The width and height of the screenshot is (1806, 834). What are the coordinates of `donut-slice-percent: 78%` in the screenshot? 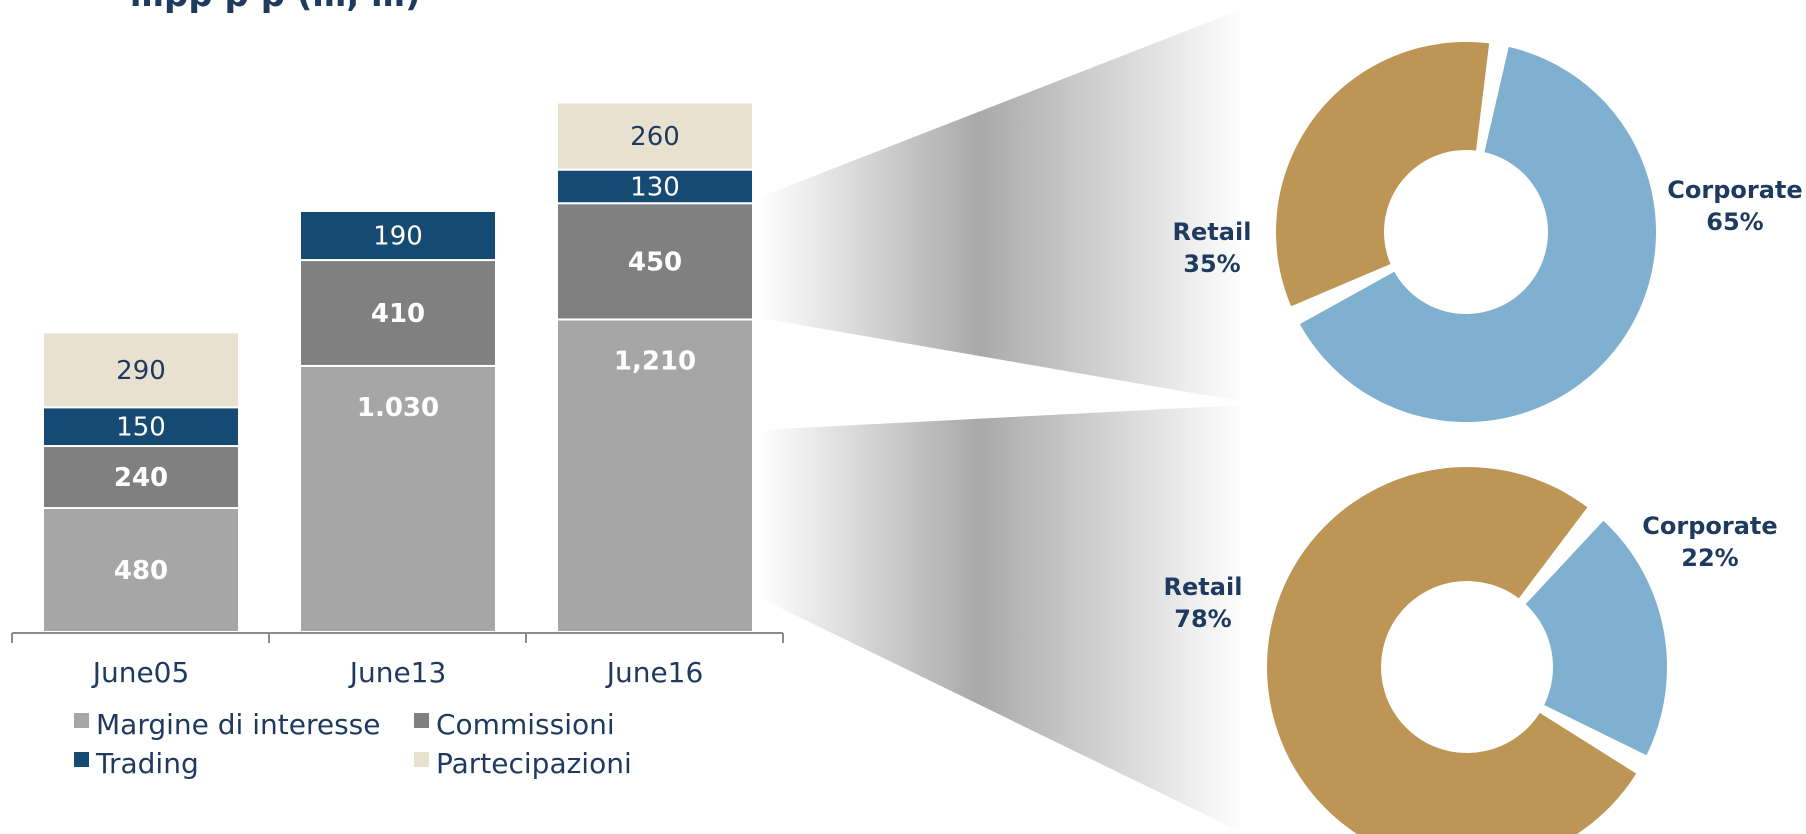 It's located at (1202, 619).